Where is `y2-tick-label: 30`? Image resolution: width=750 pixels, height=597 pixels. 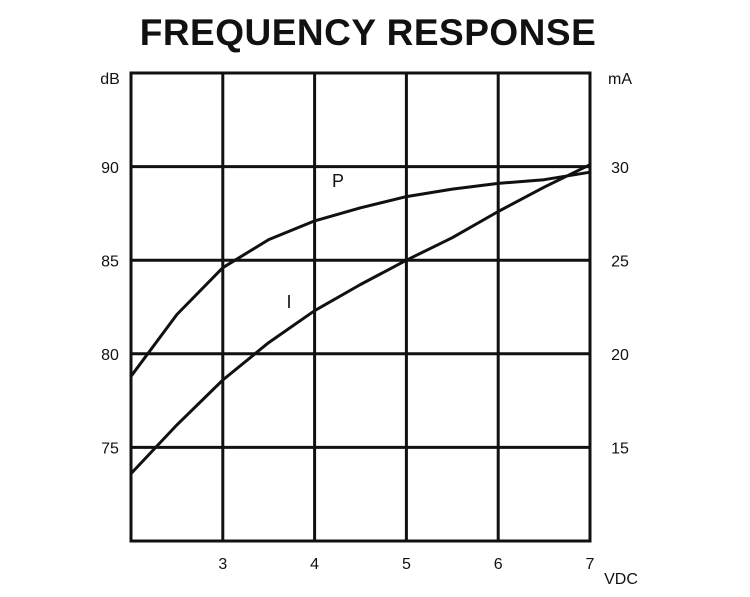 y2-tick-label: 30 is located at coordinates (620, 168).